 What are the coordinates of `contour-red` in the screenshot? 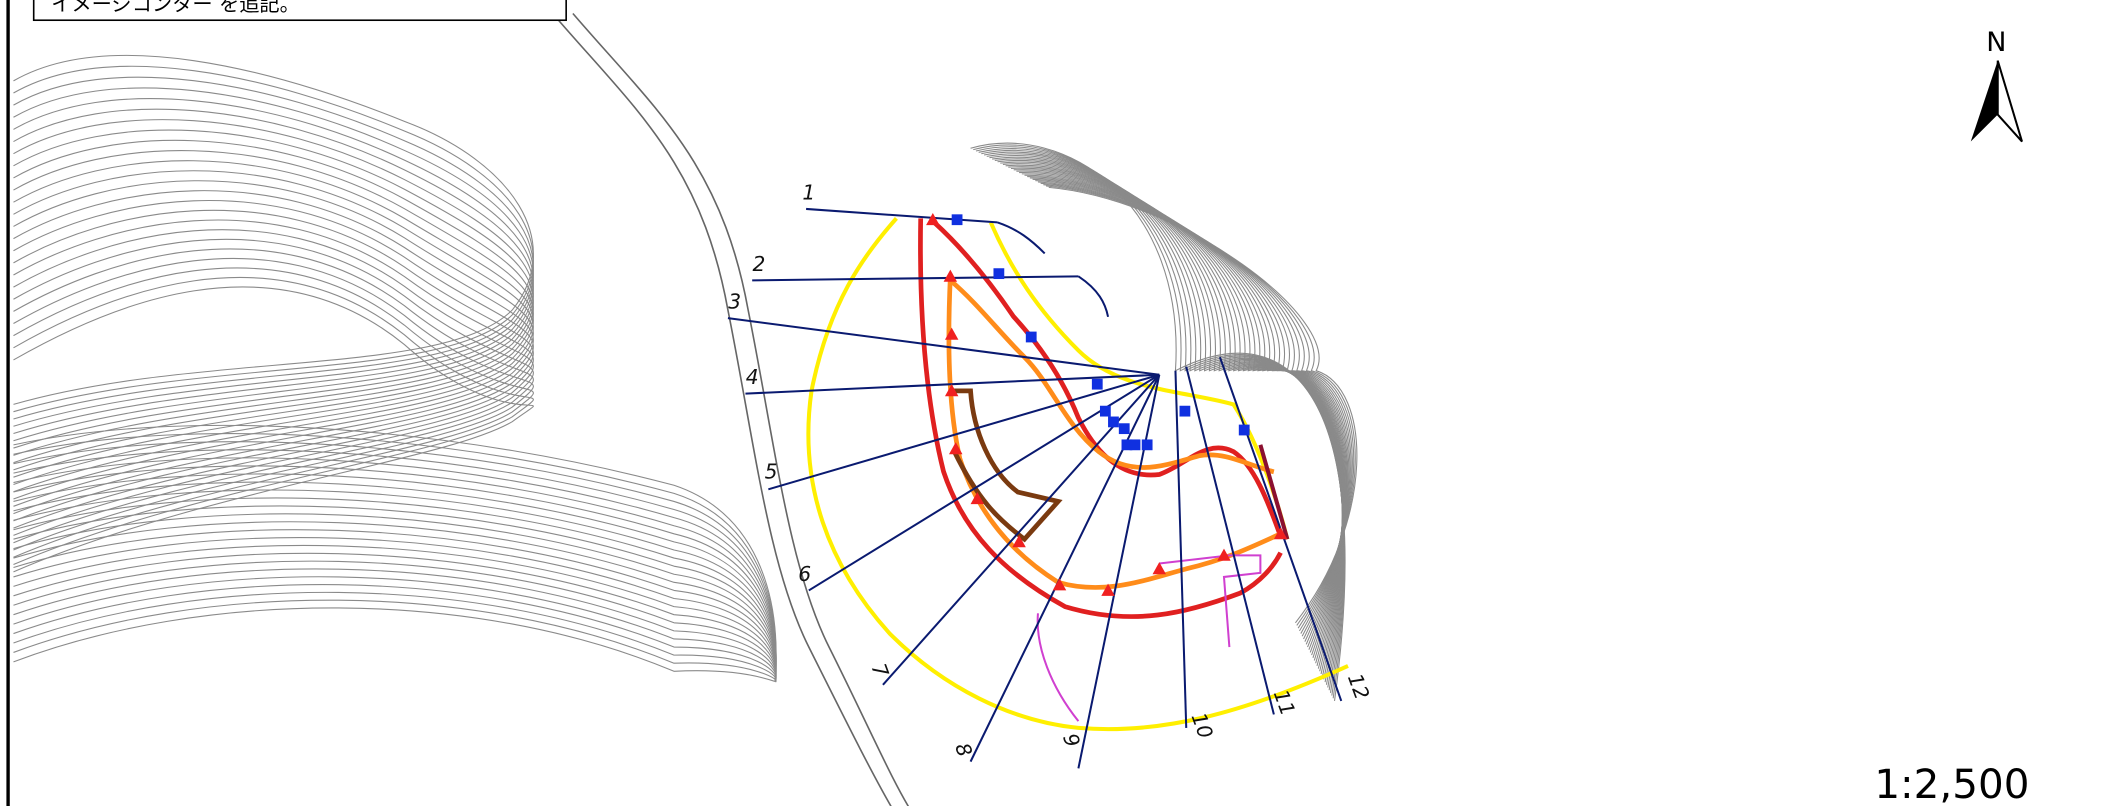 It's located at (1100, 418).